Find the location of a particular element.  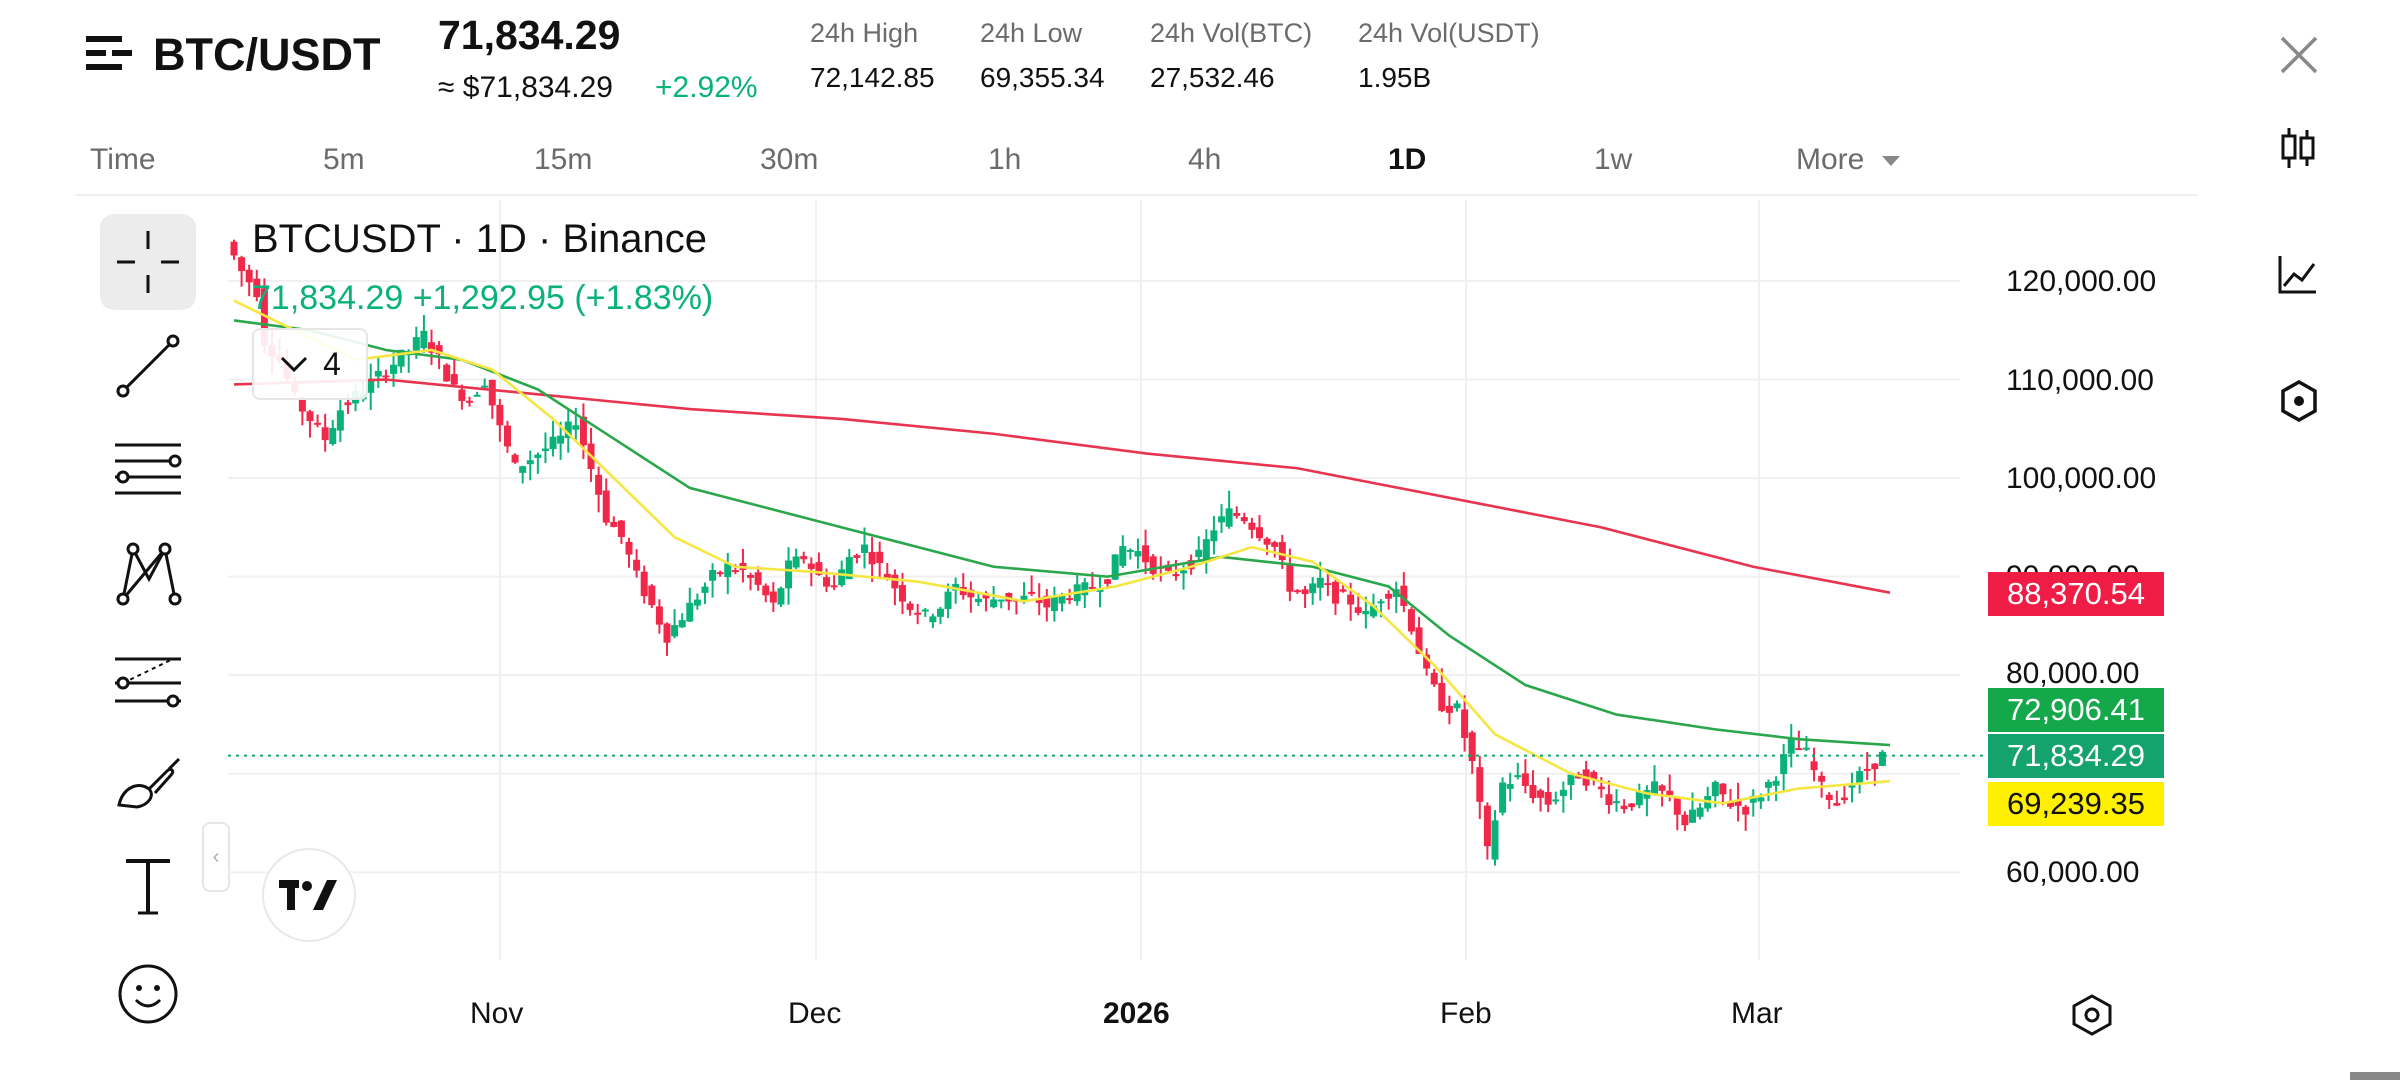

tab-time: Time is located at coordinates (123, 159).